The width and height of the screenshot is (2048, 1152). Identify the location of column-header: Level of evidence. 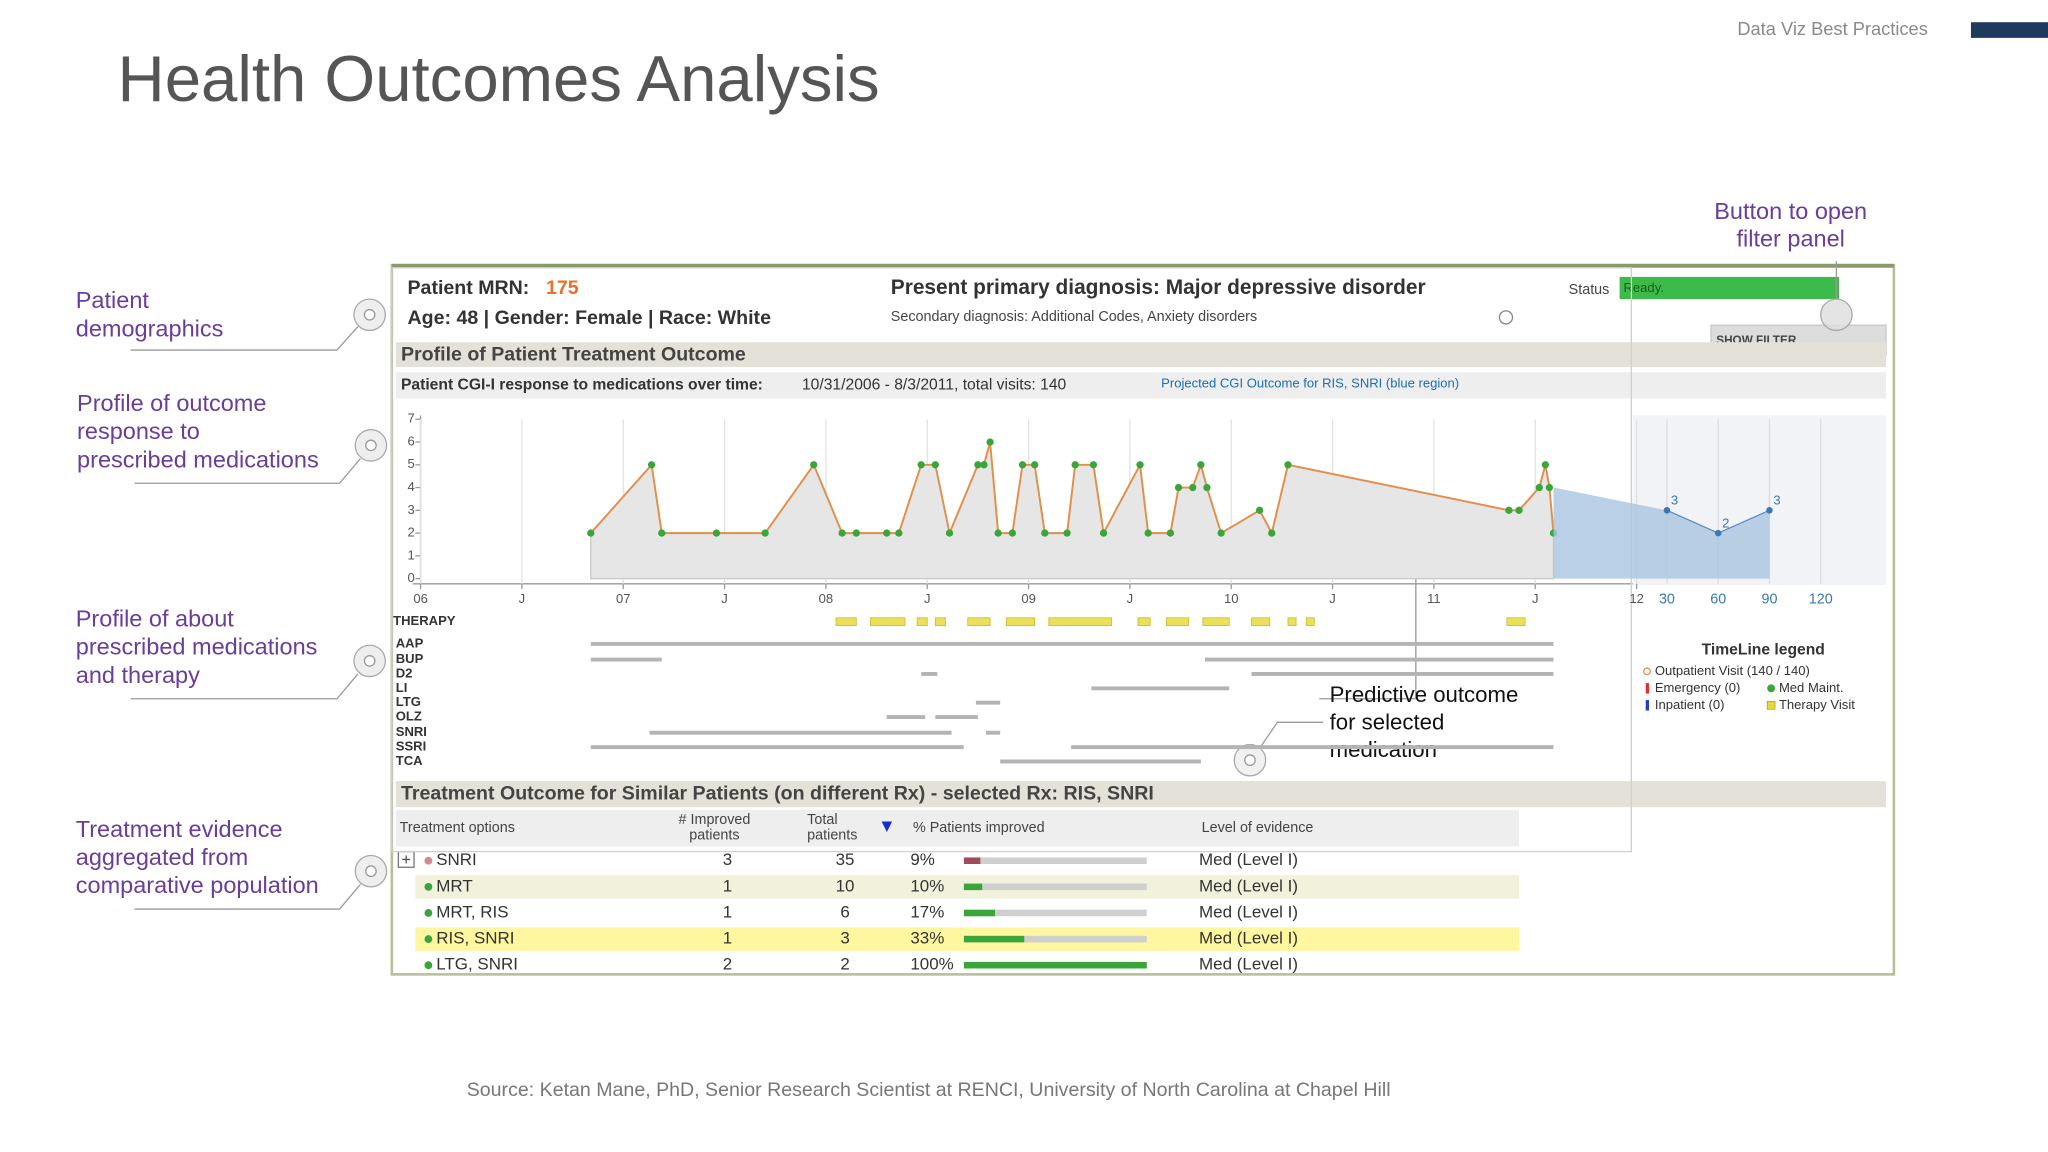
(1258, 828).